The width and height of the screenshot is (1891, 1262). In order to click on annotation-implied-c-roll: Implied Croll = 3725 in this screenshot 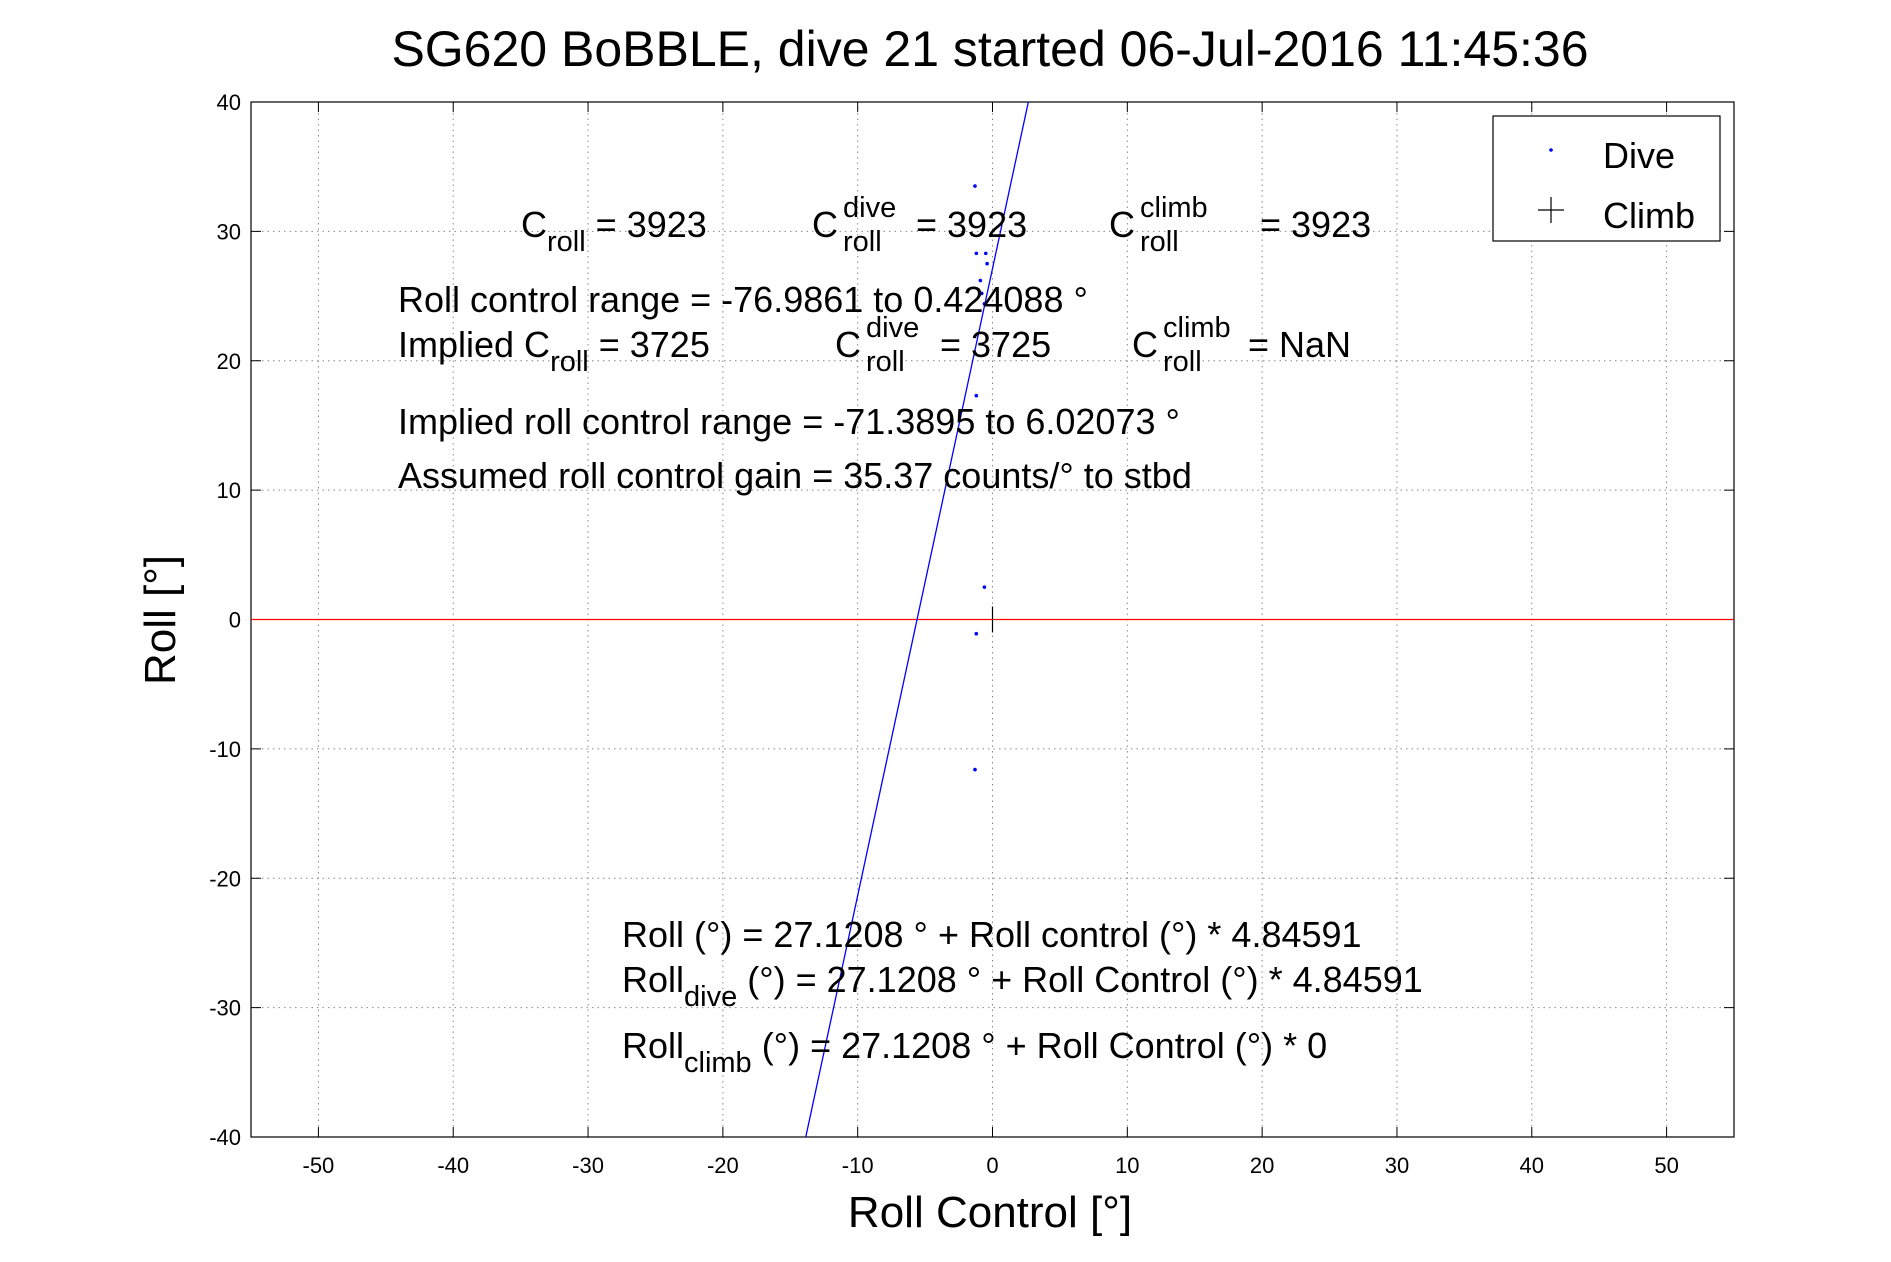, I will do `click(554, 351)`.